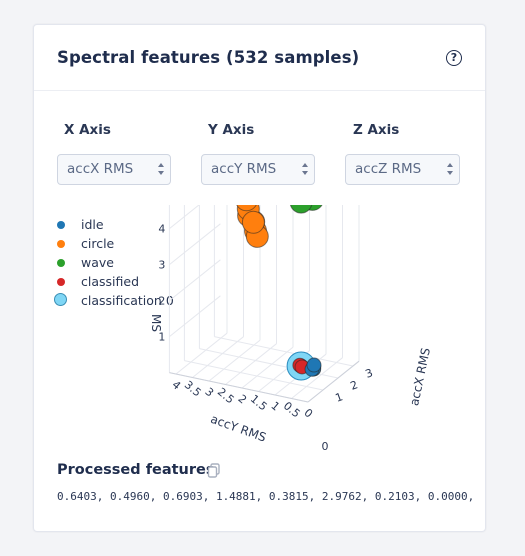 This screenshot has height=556, width=525. Describe the element at coordinates (176, 385) in the screenshot. I see `y-tick-label: 4` at that location.